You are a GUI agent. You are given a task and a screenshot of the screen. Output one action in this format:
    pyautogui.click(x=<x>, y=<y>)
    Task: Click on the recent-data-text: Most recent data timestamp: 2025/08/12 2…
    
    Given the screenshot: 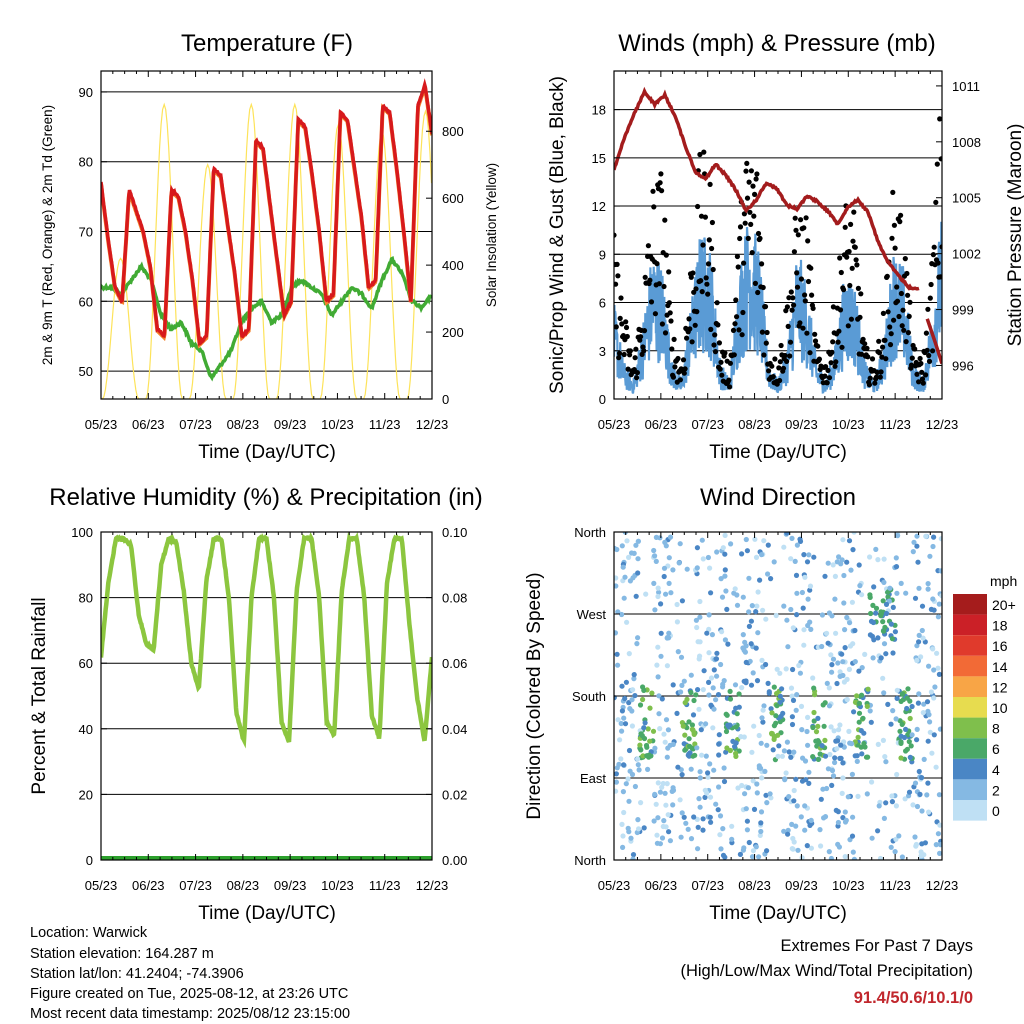 What is the action you would take?
    pyautogui.click(x=190, y=1014)
    